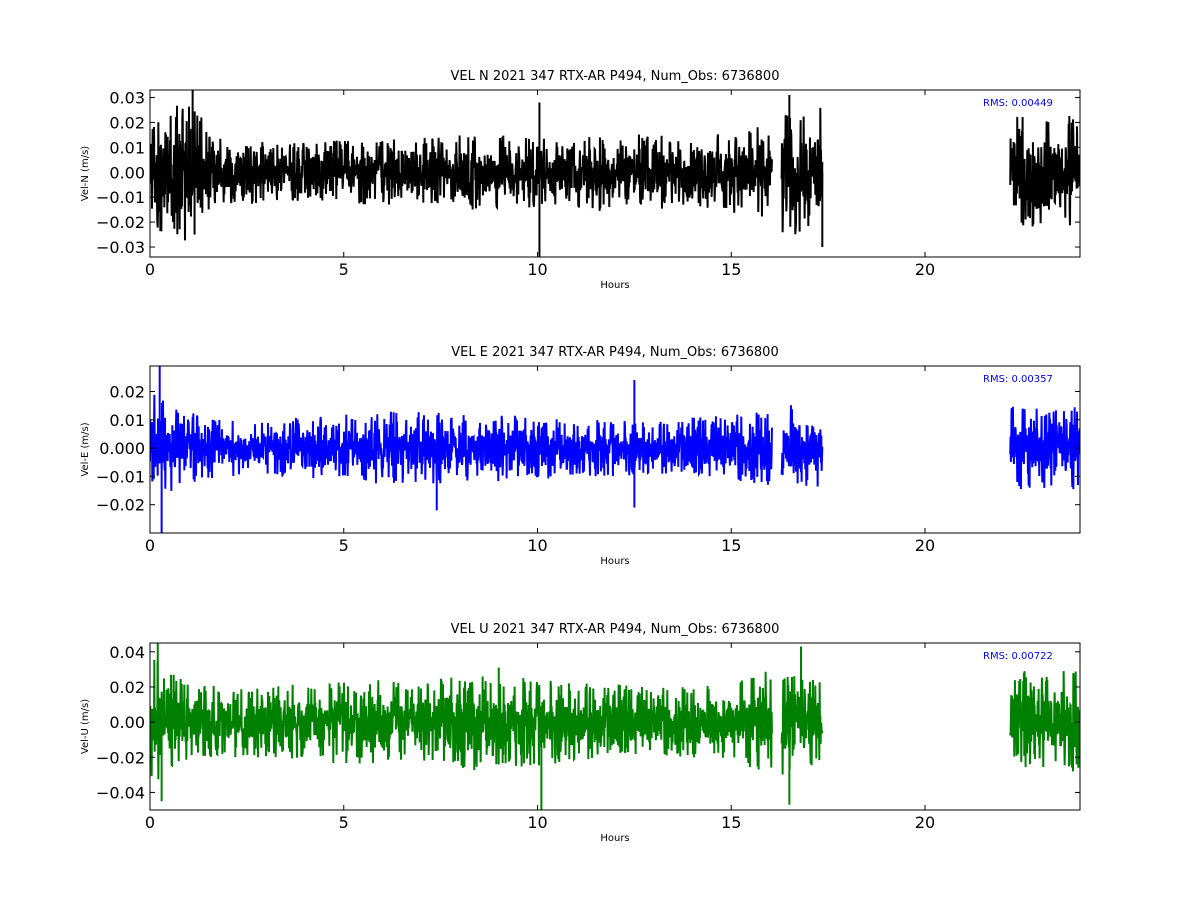  Describe the element at coordinates (127, 97) in the screenshot. I see `y-tick-label: 0.03` at that location.